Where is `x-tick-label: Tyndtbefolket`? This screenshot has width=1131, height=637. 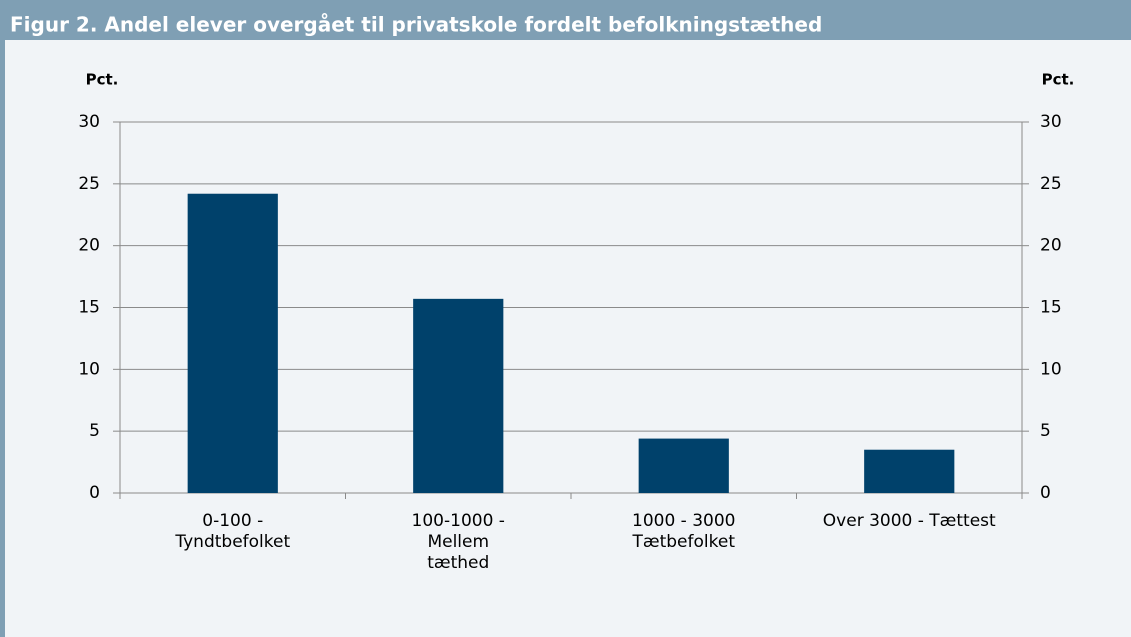
x-tick-label: Tyndtbefolket is located at coordinates (232, 542).